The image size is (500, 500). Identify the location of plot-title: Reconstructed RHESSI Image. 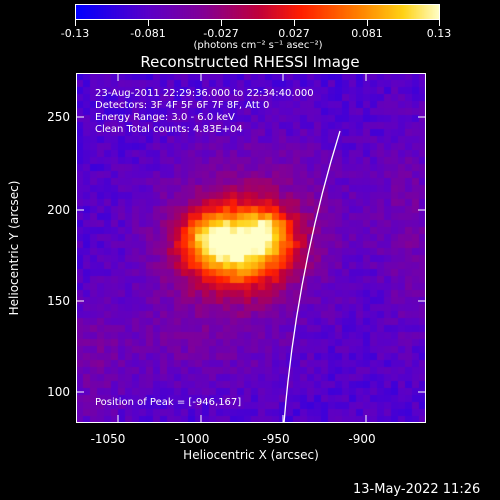
(250, 62).